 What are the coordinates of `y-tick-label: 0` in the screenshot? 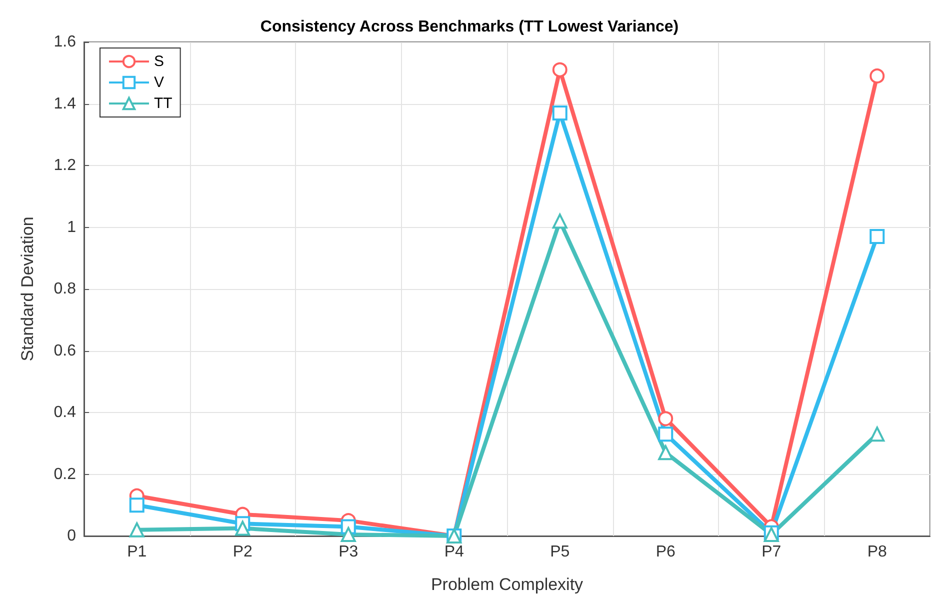 It's located at (71, 536).